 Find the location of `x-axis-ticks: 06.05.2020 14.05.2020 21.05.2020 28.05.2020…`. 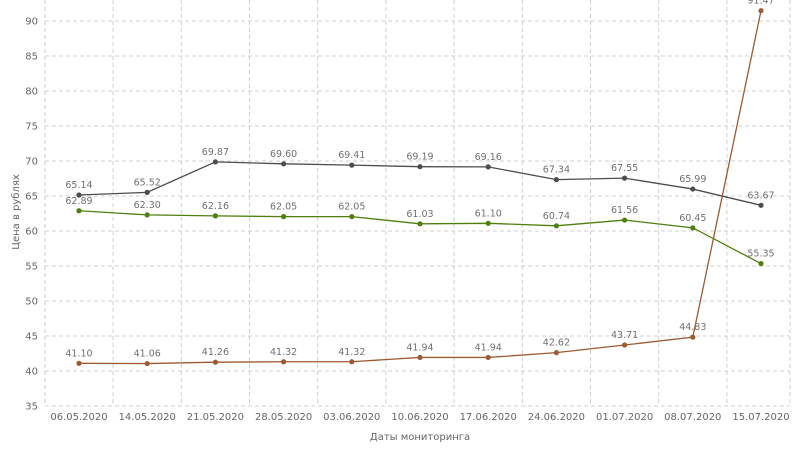

x-axis-ticks: 06.05.2020 14.05.2020 21.05.2020 28.05.2020… is located at coordinates (419, 417).